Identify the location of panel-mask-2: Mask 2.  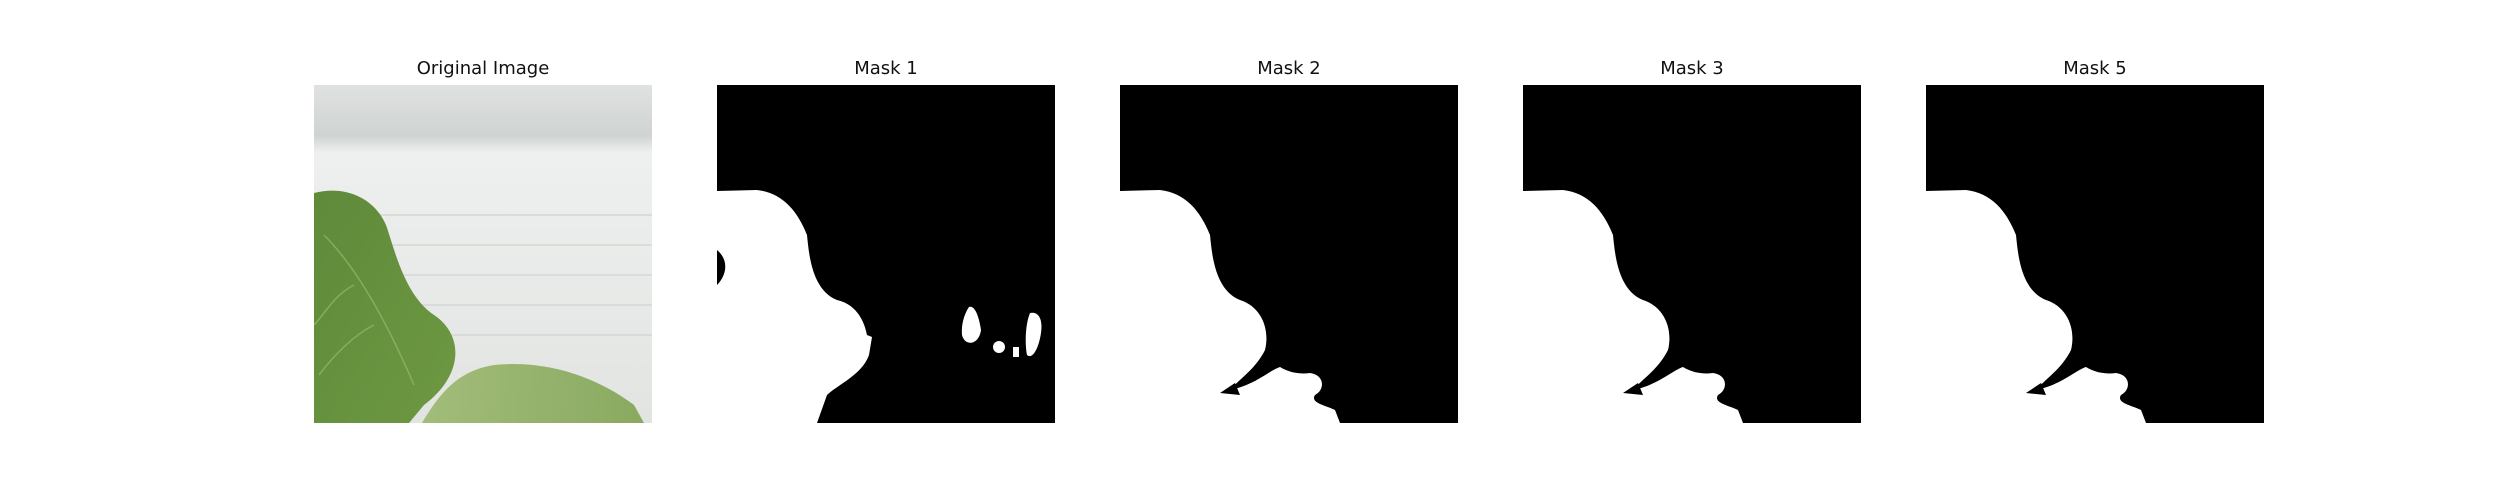
(1289, 250).